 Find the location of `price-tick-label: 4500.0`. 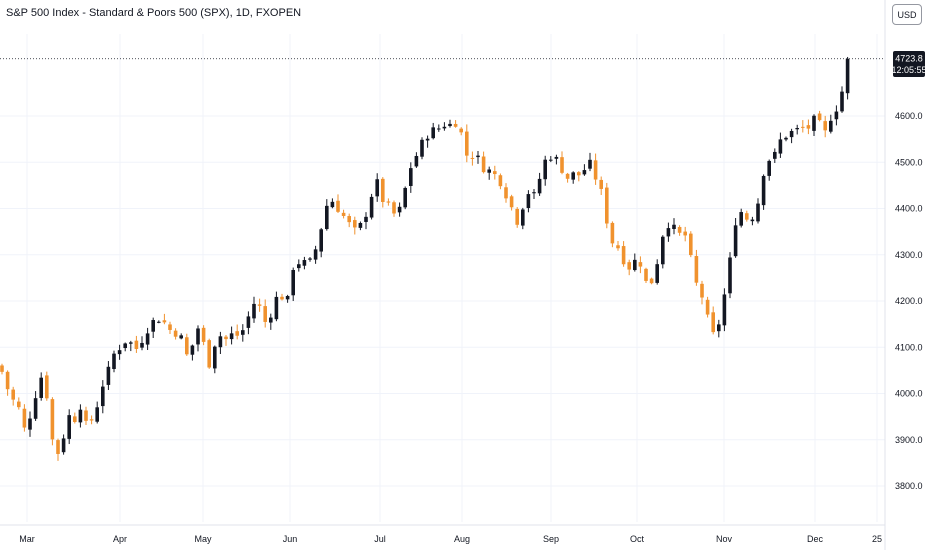

price-tick-label: 4500.0 is located at coordinates (909, 162).